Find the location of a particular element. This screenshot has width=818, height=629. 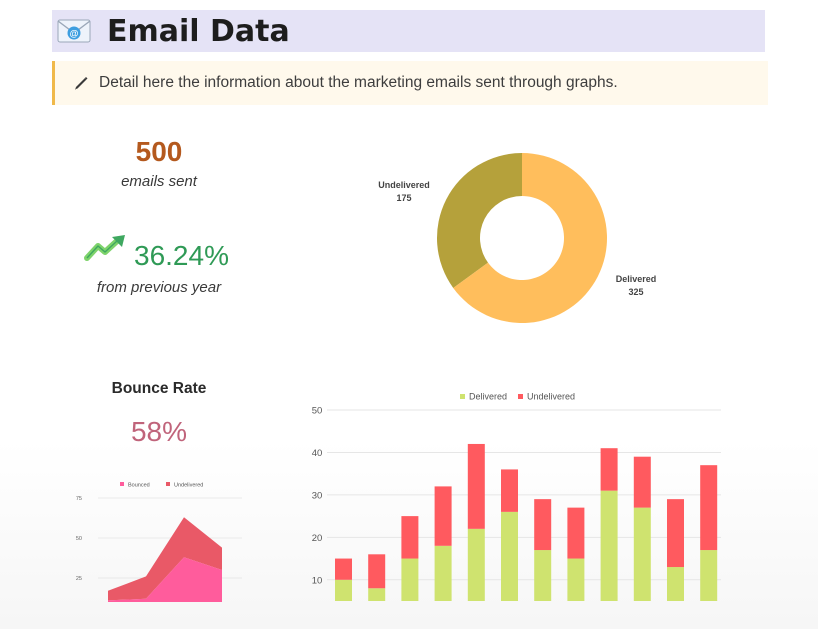

donut-label-undelivered: Undelivered is located at coordinates (404, 185).